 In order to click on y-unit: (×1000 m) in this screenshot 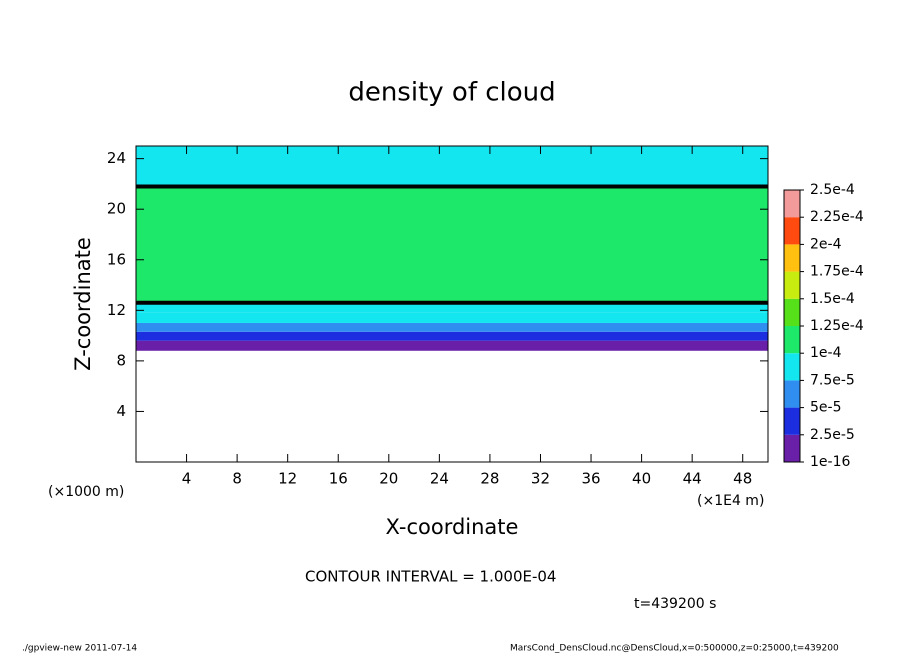, I will do `click(86, 492)`.